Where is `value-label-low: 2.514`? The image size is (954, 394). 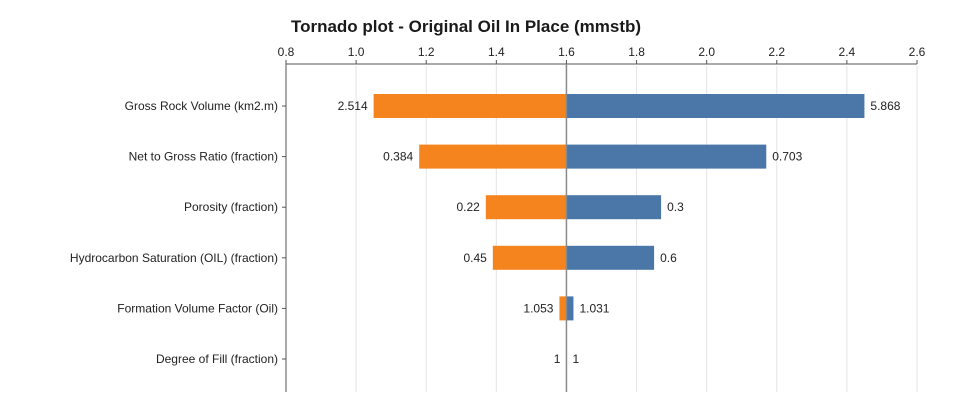 value-label-low: 2.514 is located at coordinates (353, 106).